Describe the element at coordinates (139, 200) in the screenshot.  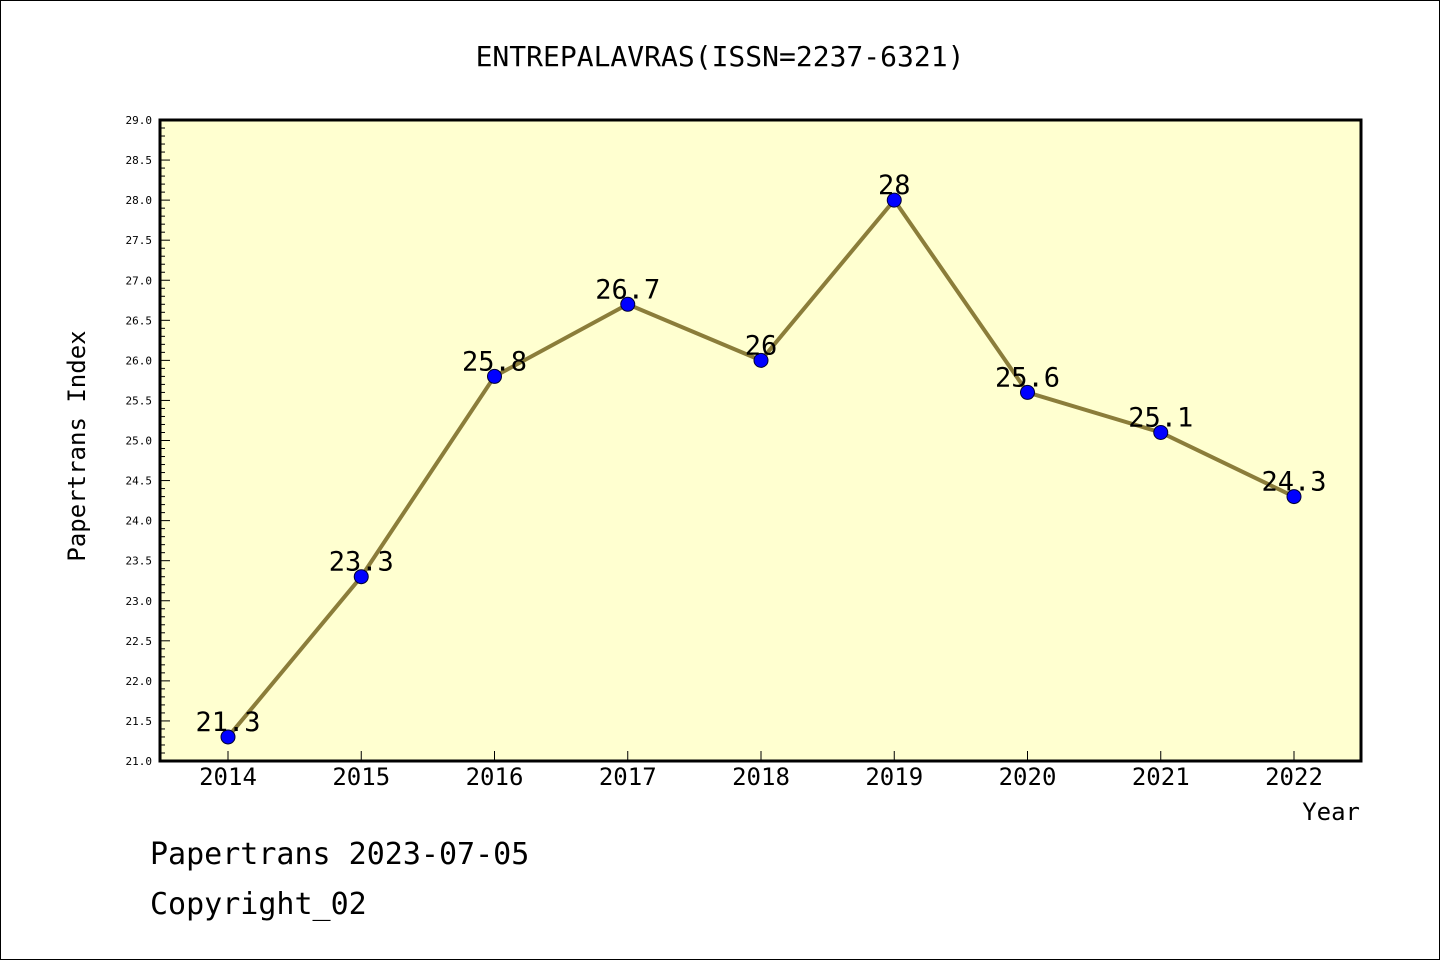
I see `y-tick-label: 28.0` at that location.